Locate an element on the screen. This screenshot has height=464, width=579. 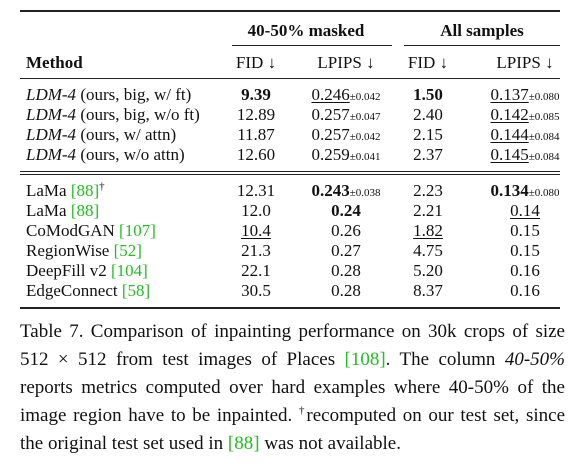
method-cell: RegionWise [52] is located at coordinates (84, 251).